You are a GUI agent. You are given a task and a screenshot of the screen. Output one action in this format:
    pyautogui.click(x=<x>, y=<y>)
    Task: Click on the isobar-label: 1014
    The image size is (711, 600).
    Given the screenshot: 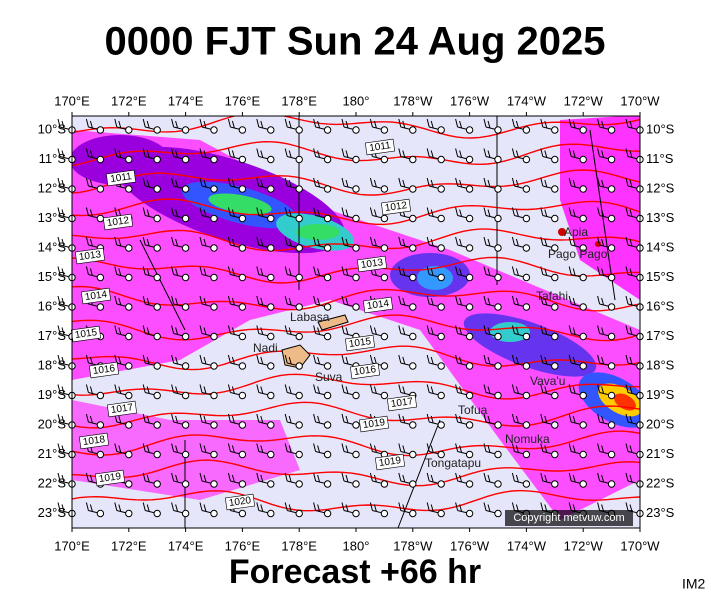 What is the action you would take?
    pyautogui.click(x=96, y=296)
    